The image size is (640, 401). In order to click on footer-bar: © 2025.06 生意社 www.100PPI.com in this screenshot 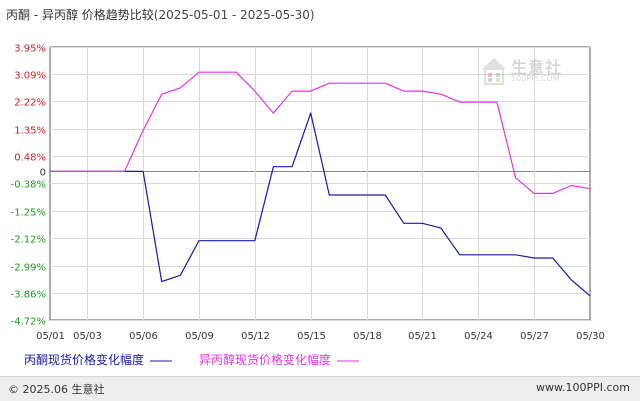, I will do `click(320, 388)`.